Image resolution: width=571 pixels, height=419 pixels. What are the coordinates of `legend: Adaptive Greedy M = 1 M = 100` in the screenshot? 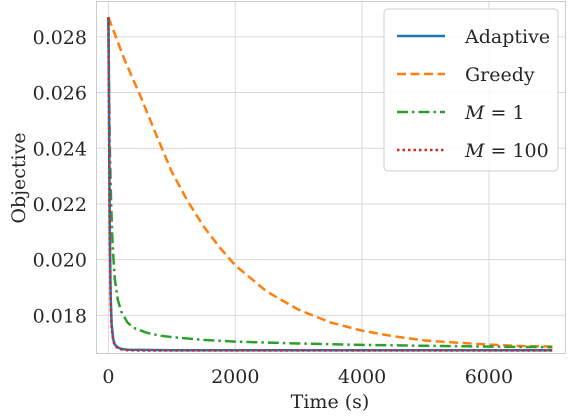 It's located at (471, 90).